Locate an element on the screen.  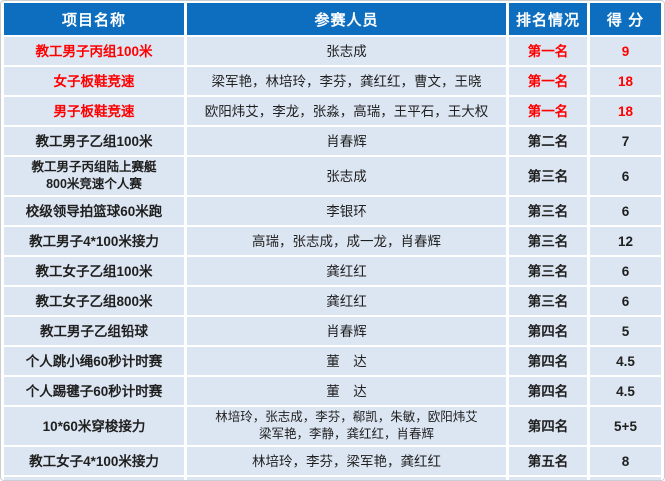
event-cell: 8人60秒跳大绳 is located at coordinates (94, 478).